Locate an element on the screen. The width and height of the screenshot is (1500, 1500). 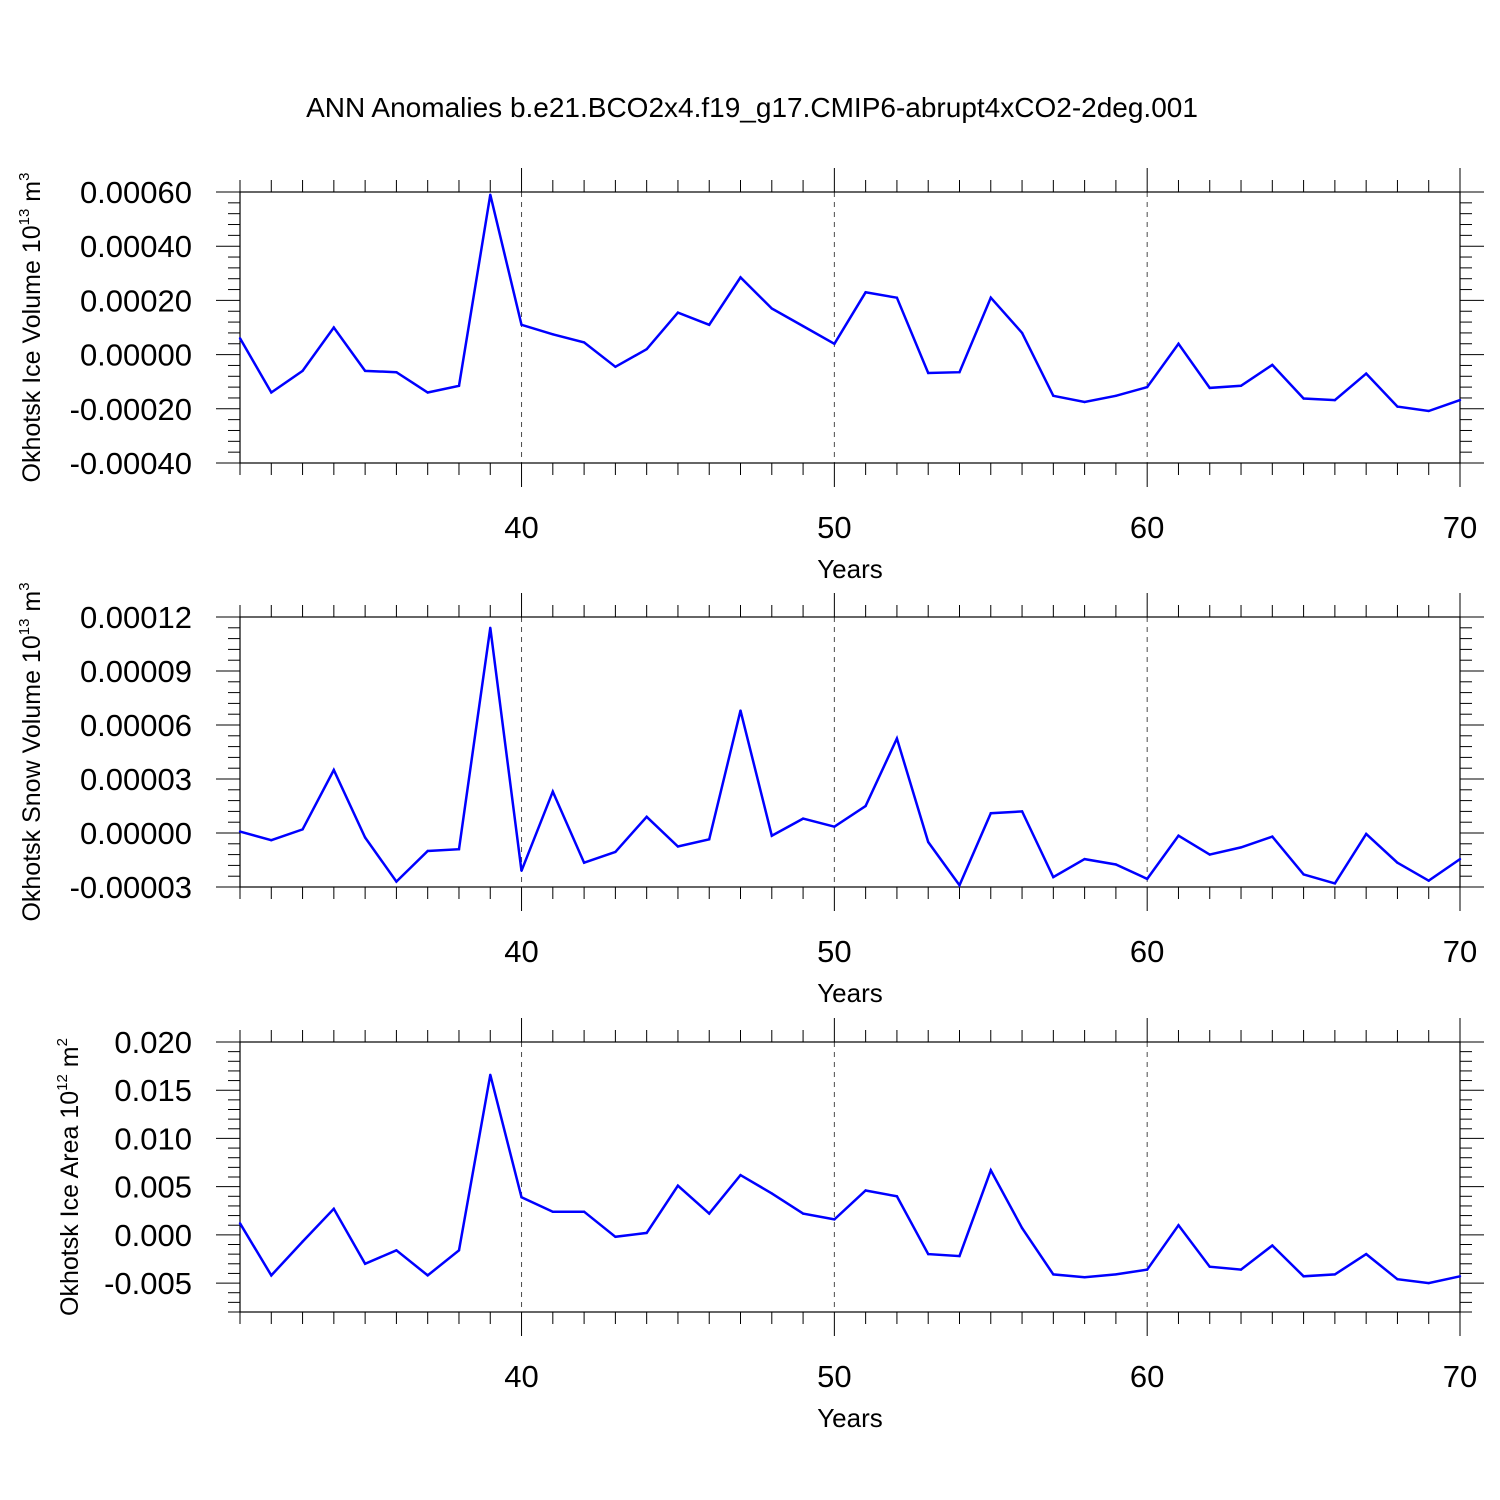
y-tick-label: -0.00020 is located at coordinates (131, 409).